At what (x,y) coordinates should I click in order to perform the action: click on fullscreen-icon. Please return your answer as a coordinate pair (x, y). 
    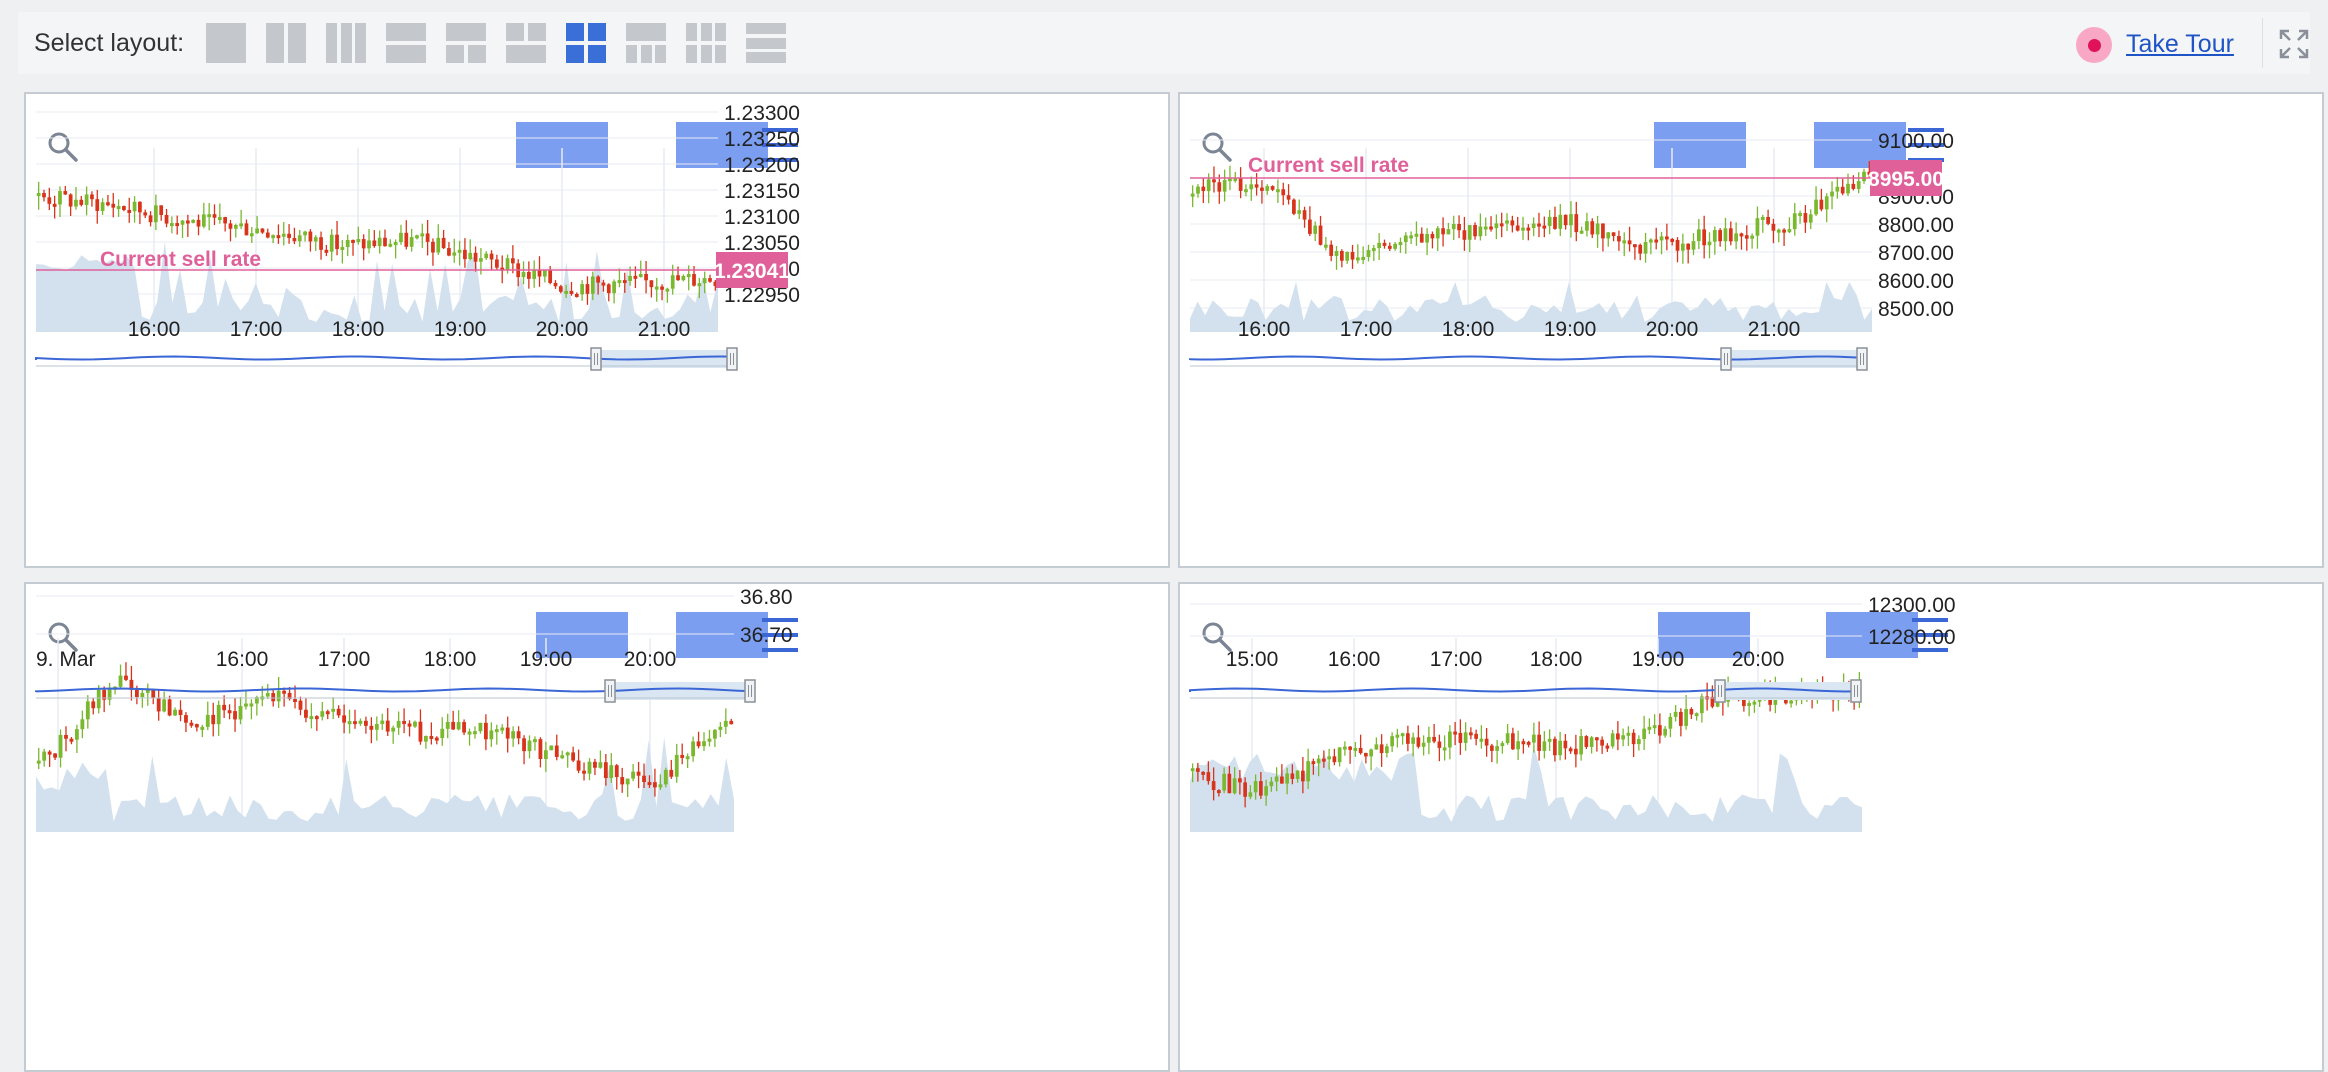
    Looking at the image, I should click on (2294, 44).